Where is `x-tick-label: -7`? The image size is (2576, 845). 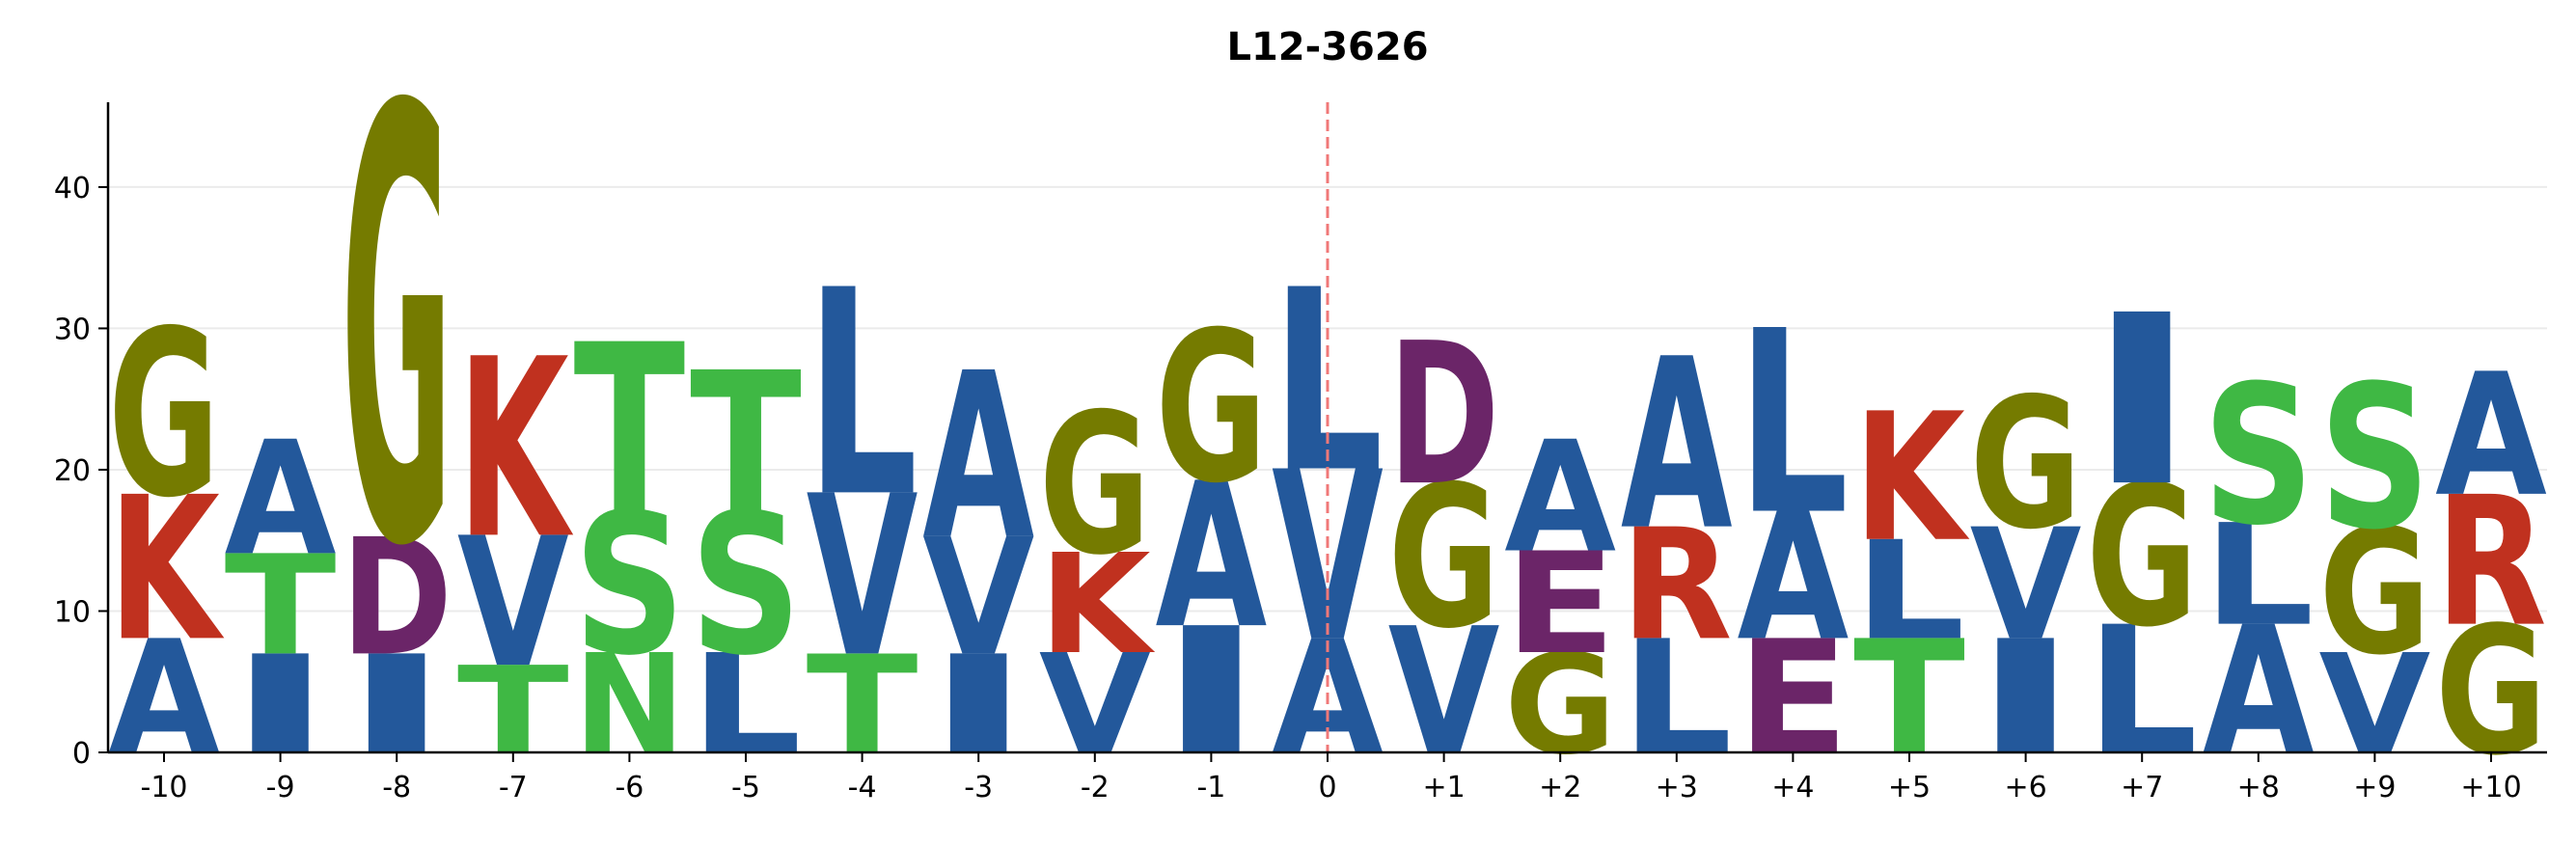 x-tick-label: -7 is located at coordinates (513, 787).